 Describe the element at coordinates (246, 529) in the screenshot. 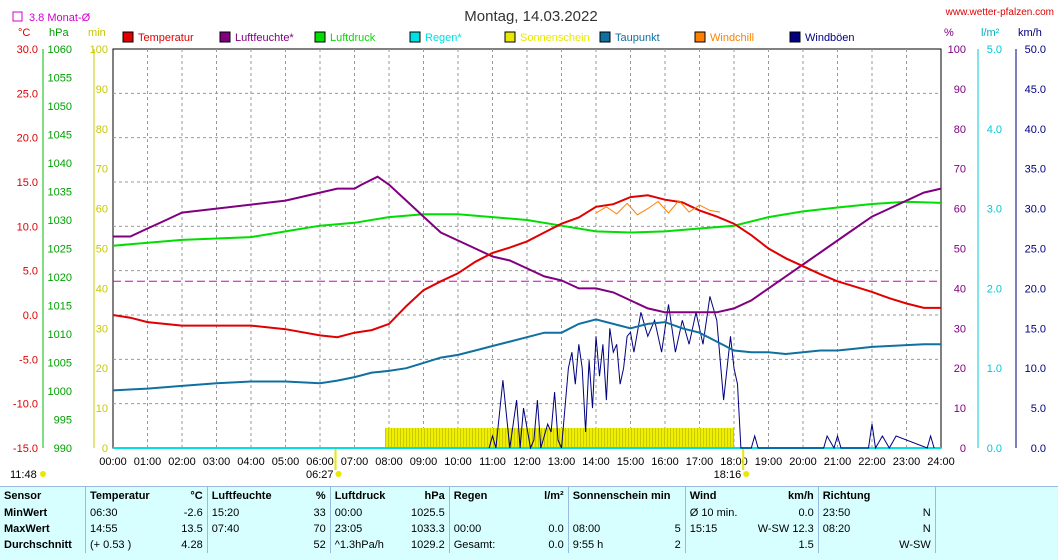

I see `hum-time: 07:40` at that location.